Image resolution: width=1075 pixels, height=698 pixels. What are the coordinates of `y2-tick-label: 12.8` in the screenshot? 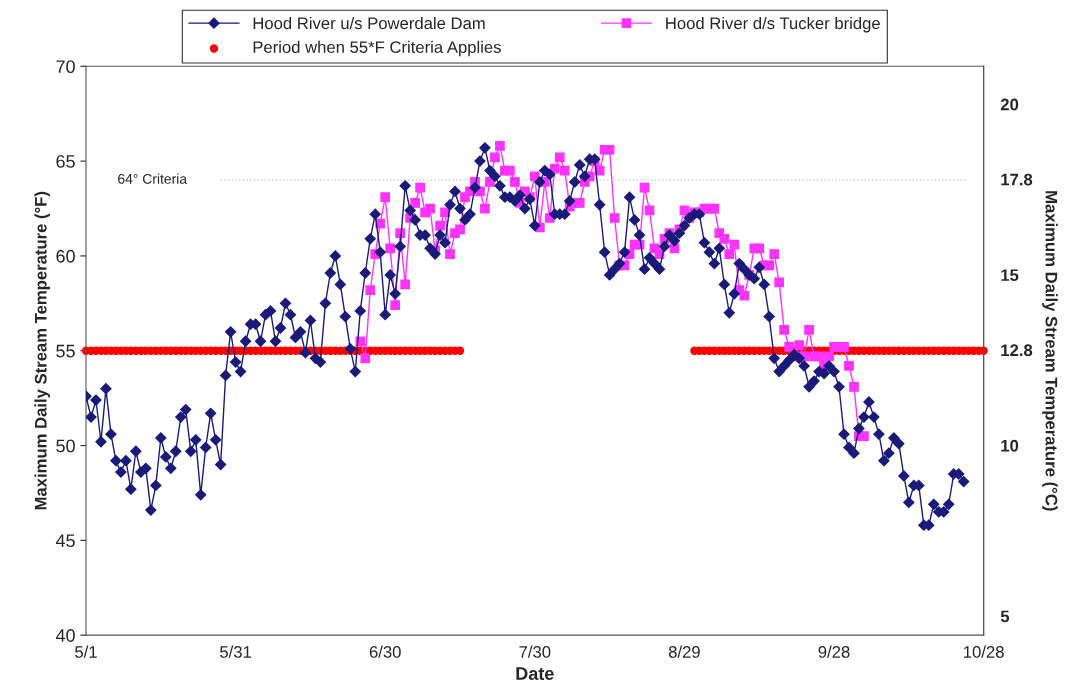 It's located at (1017, 350).